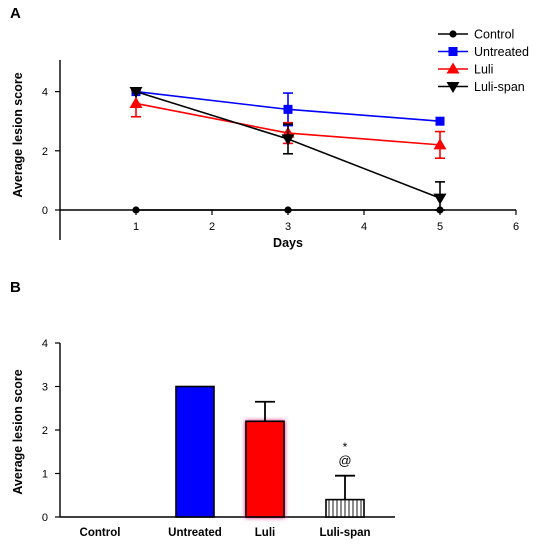 The height and width of the screenshot is (546, 550). I want to click on panel-label-b: B, so click(15, 287).